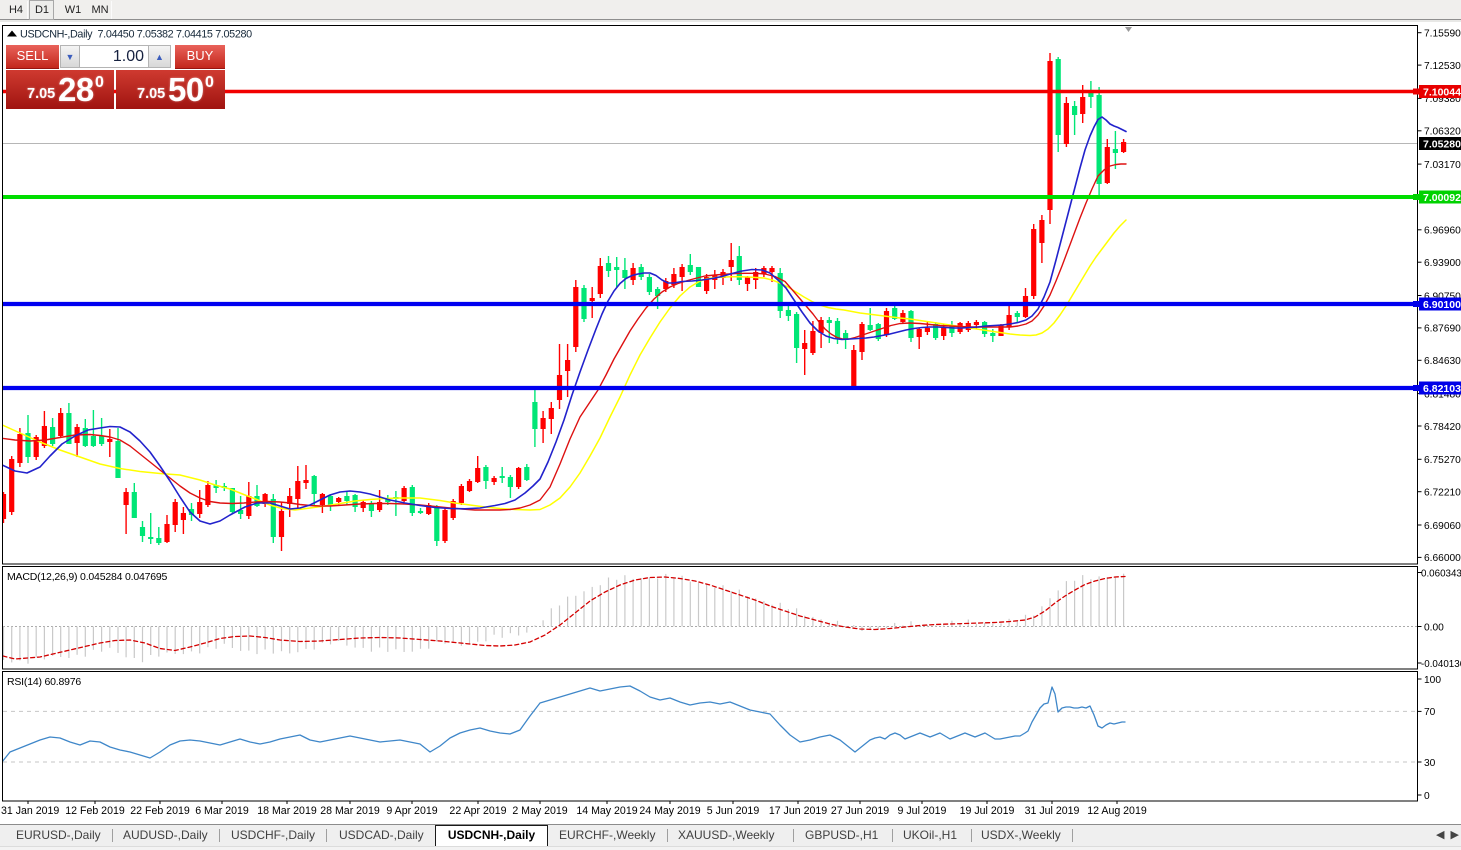 This screenshot has height=850, width=1461. I want to click on svg-text: 6.78420, so click(1442, 427).